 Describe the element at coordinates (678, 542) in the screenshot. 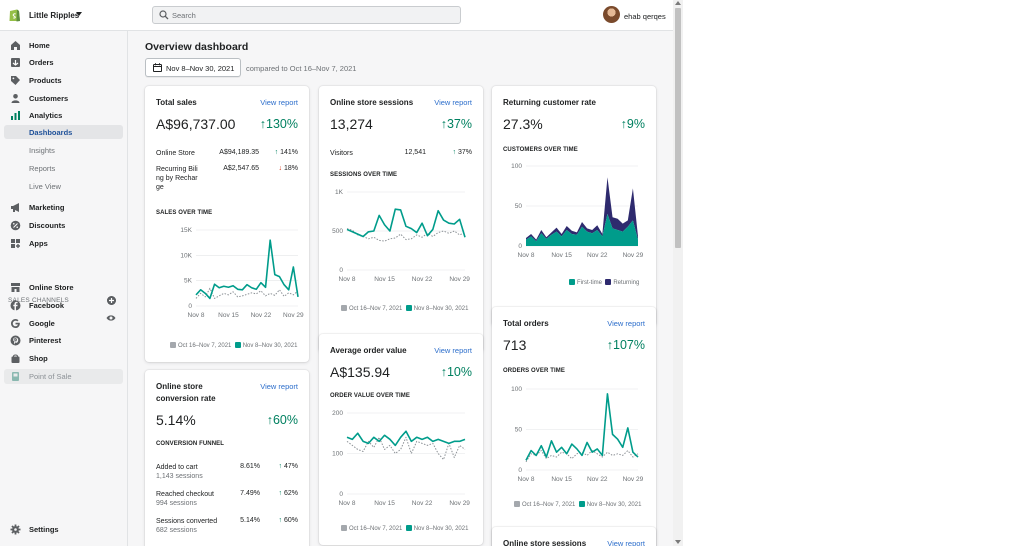

I see `scroll-down-arrow-icon` at that location.